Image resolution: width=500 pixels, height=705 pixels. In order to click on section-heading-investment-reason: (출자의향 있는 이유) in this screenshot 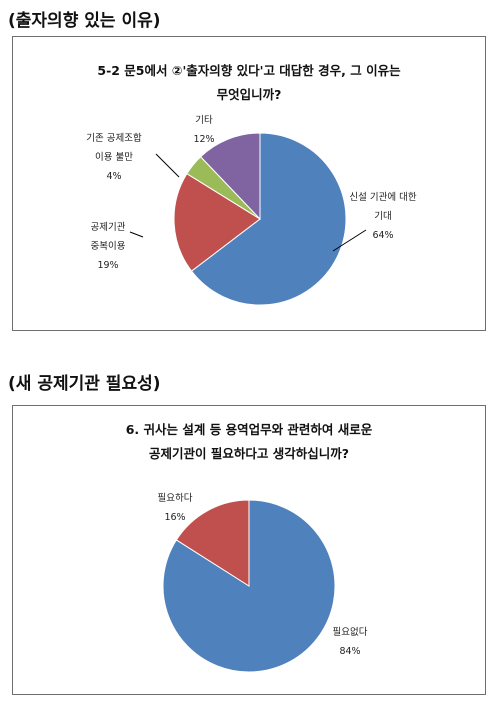, I will do `click(84, 21)`.